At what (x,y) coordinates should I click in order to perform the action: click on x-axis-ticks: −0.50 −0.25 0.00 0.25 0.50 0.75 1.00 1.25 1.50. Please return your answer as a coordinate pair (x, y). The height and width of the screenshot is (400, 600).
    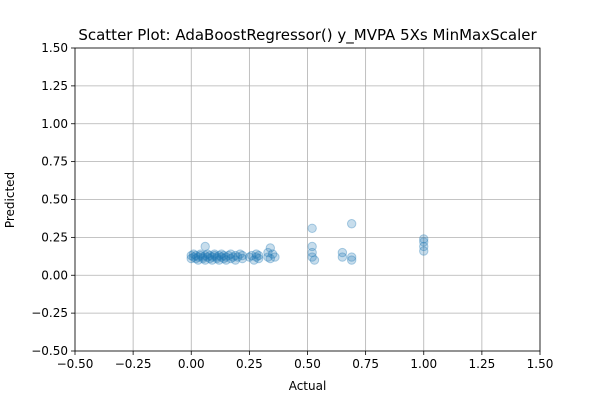
    Looking at the image, I should click on (305, 361).